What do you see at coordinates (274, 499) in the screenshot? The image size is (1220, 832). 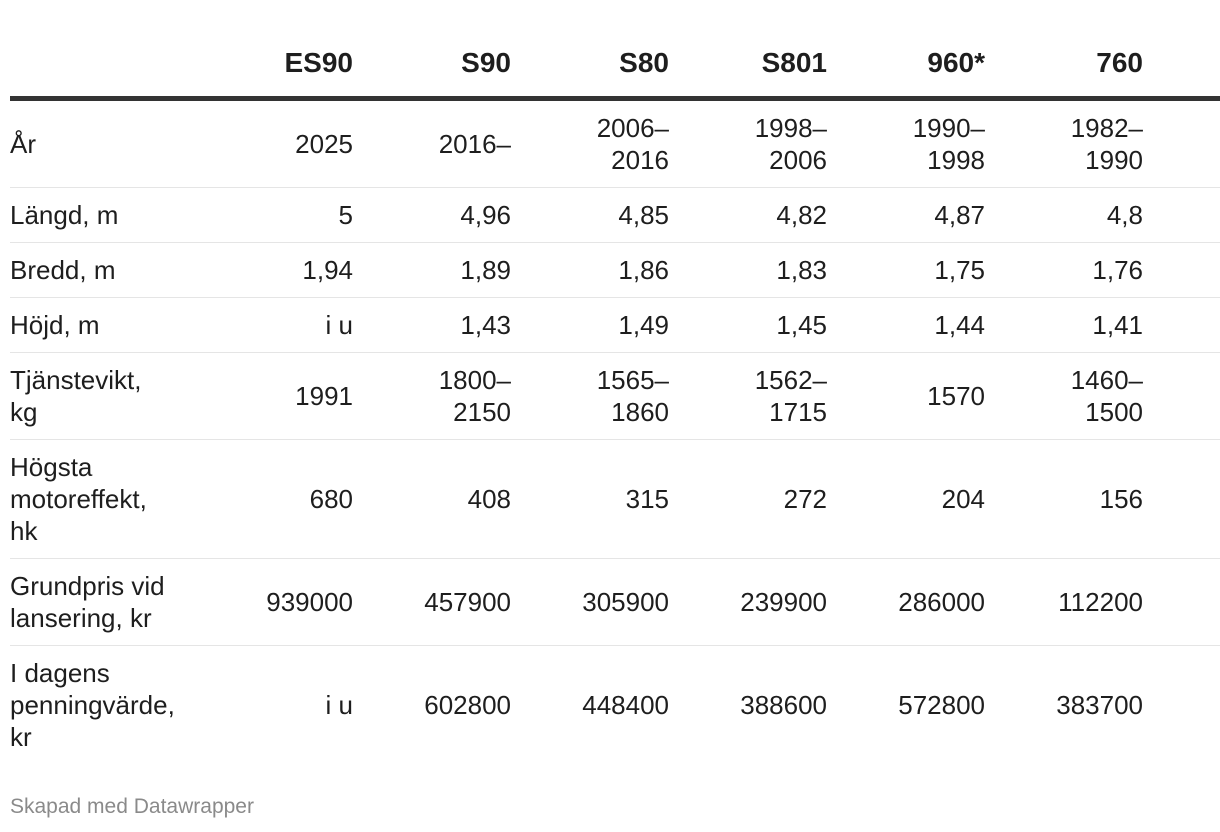 I see `table-cell: 680` at bounding box center [274, 499].